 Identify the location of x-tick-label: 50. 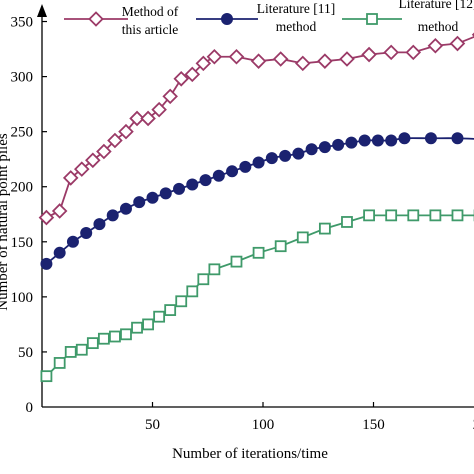
(152, 425).